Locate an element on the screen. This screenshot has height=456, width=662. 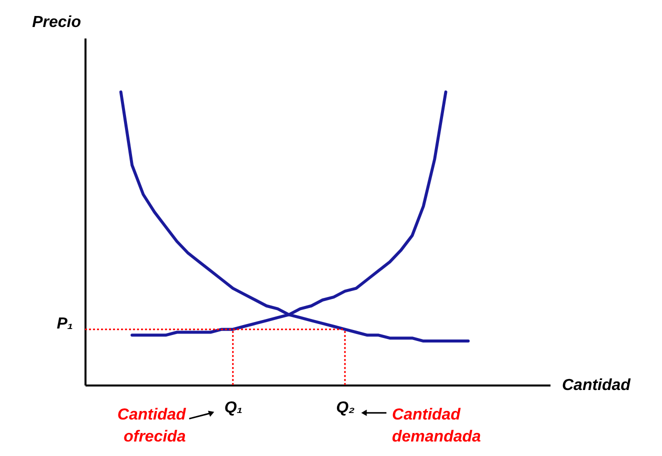
x-tick-label: Q₁ is located at coordinates (233, 408).